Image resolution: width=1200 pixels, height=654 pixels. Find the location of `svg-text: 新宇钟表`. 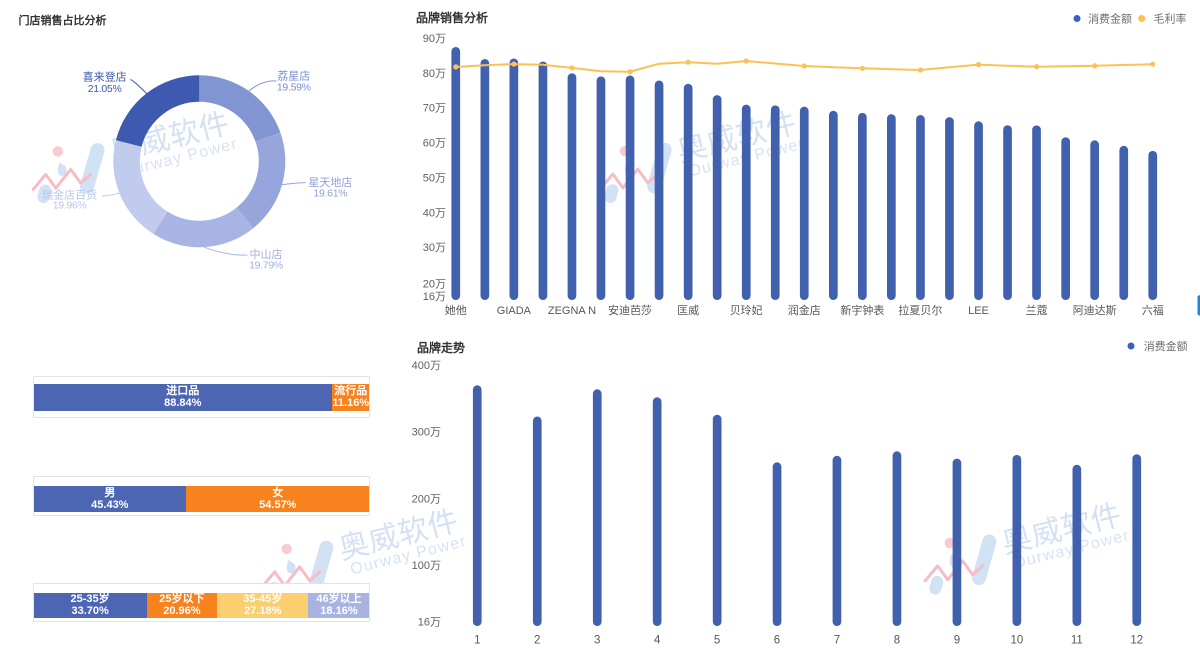

svg-text: 新宇钟表 is located at coordinates (862, 310).